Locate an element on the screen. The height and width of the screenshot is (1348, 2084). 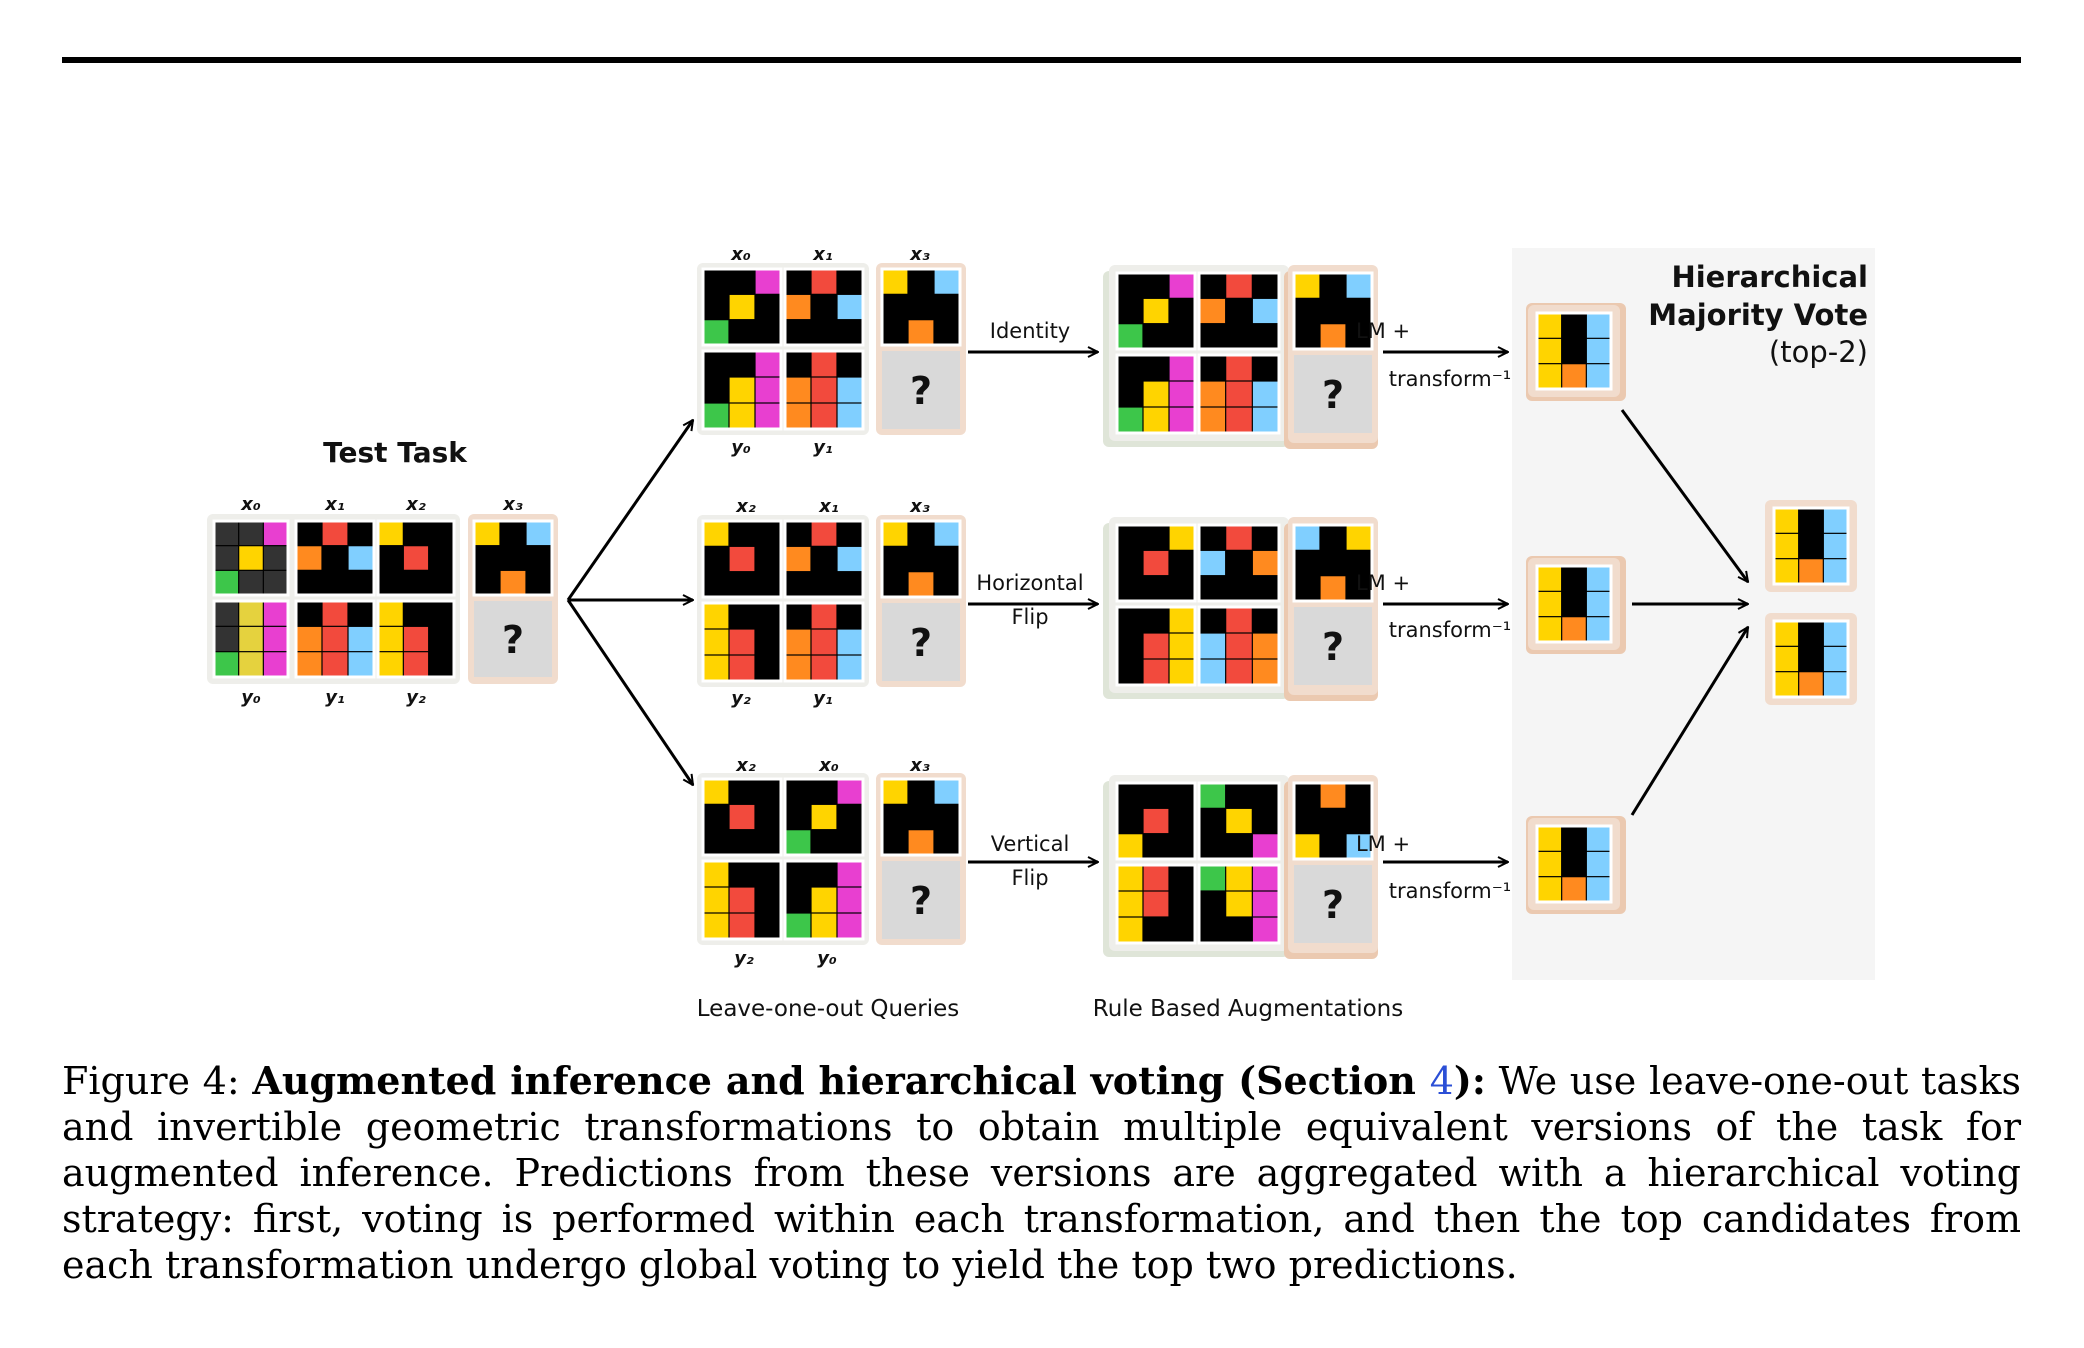
loo-row3-x-grid-a is located at coordinates (742, 817).